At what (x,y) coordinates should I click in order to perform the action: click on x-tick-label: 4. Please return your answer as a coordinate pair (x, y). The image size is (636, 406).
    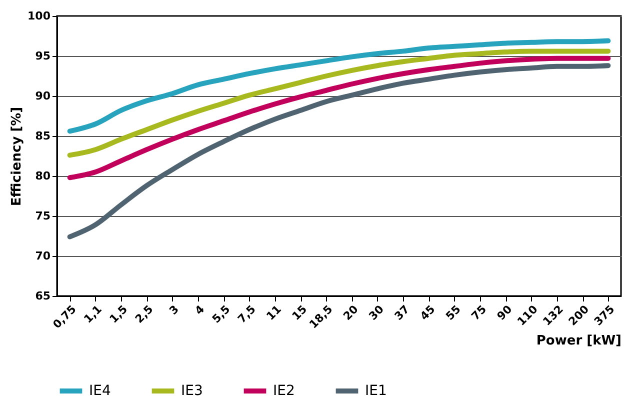
    Looking at the image, I should click on (200, 310).